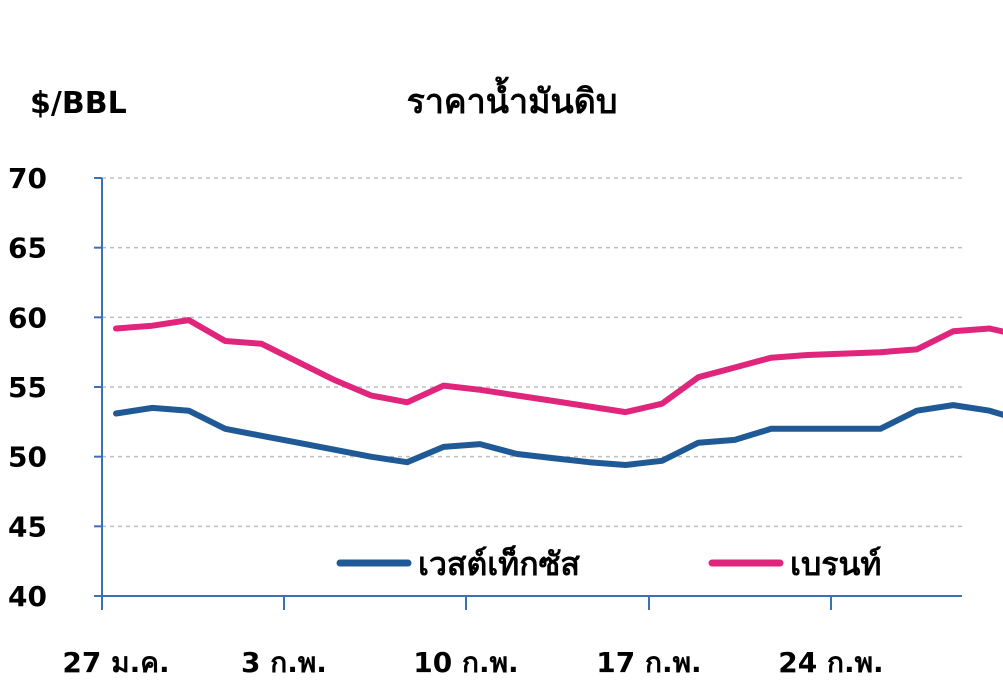  I want to click on y-tick-label-60: 60, so click(27, 317).